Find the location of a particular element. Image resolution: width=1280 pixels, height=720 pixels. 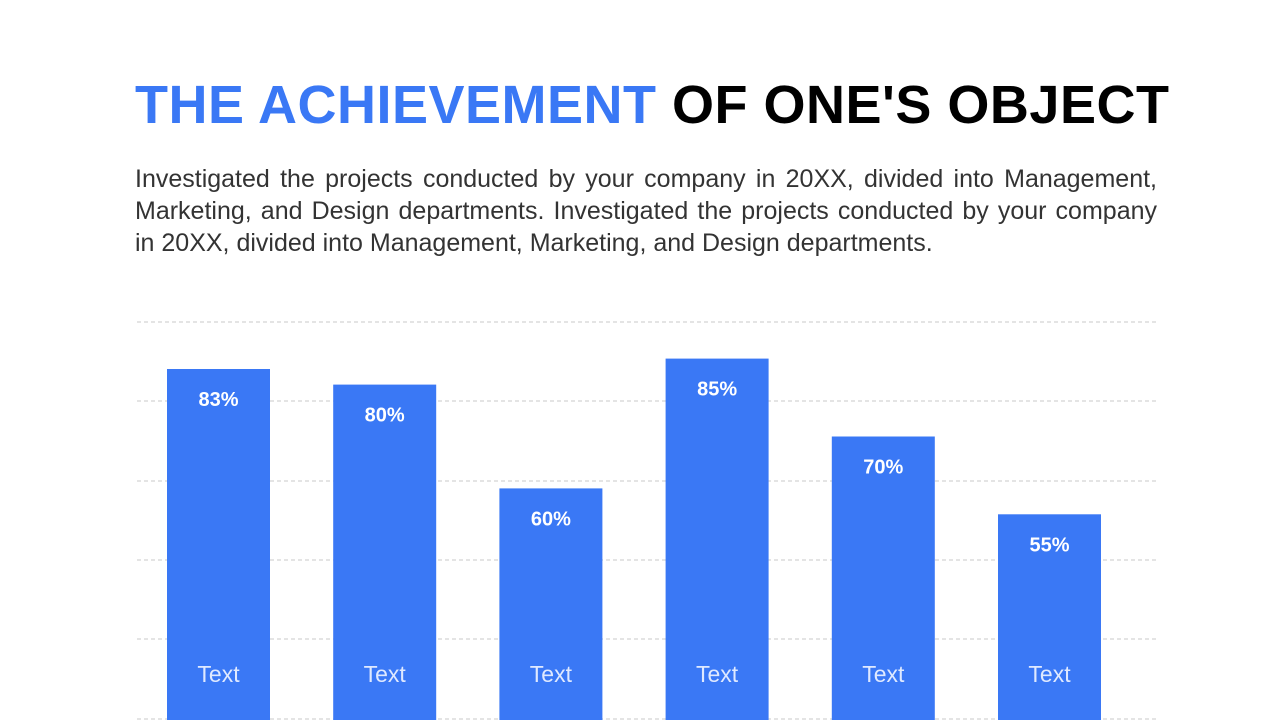

bar-value-label: 60% is located at coordinates (551, 519).